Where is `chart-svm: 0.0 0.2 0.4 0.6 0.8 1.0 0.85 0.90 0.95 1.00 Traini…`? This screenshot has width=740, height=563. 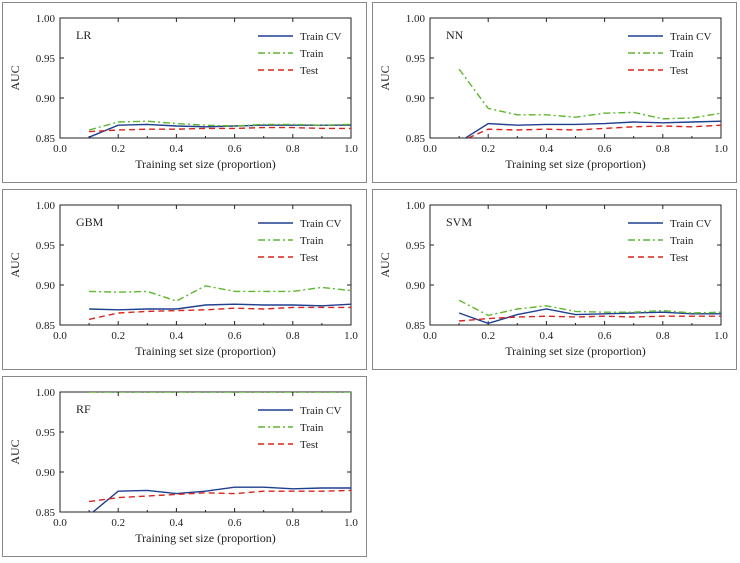 chart-svm: 0.0 0.2 0.4 0.6 0.8 1.0 0.85 0.90 0.95 1.00 Traini… is located at coordinates (553, 279).